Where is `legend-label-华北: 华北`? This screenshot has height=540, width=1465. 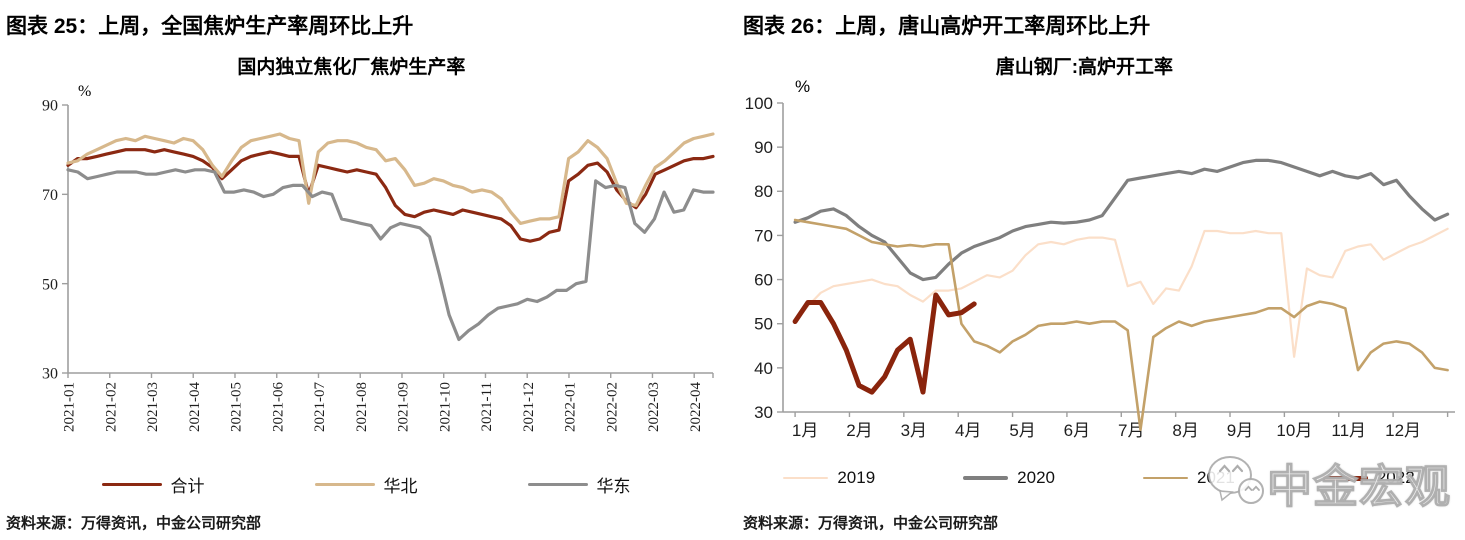
legend-label-华北: 华北 is located at coordinates (400, 486).